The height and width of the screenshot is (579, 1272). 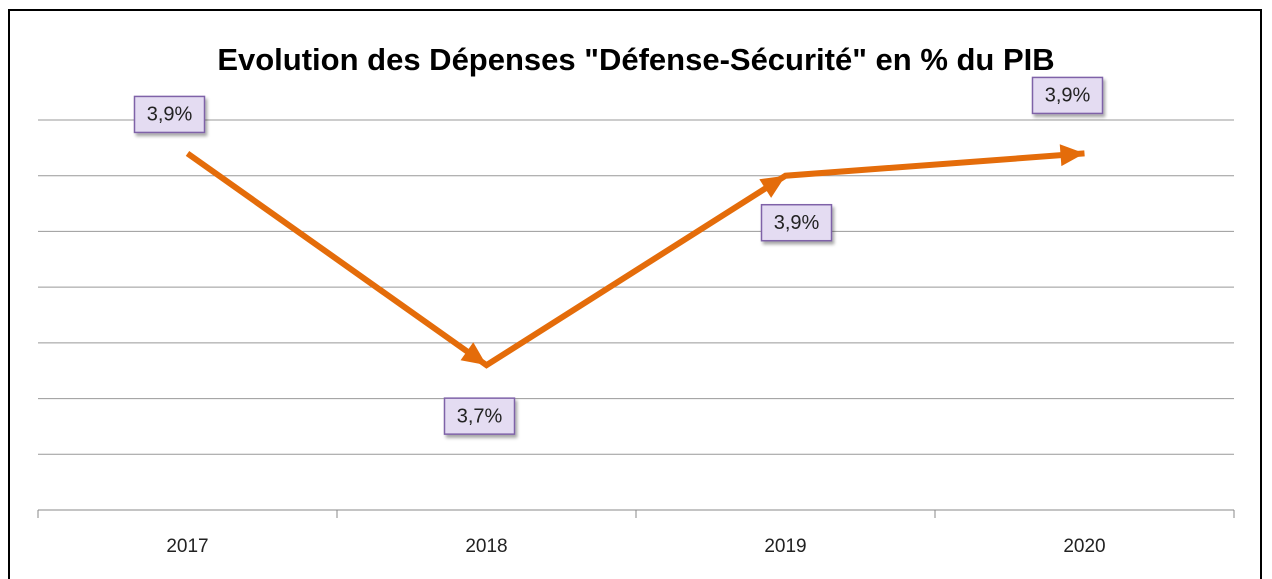 What do you see at coordinates (187, 546) in the screenshot?
I see `x-tick-label: 2017` at bounding box center [187, 546].